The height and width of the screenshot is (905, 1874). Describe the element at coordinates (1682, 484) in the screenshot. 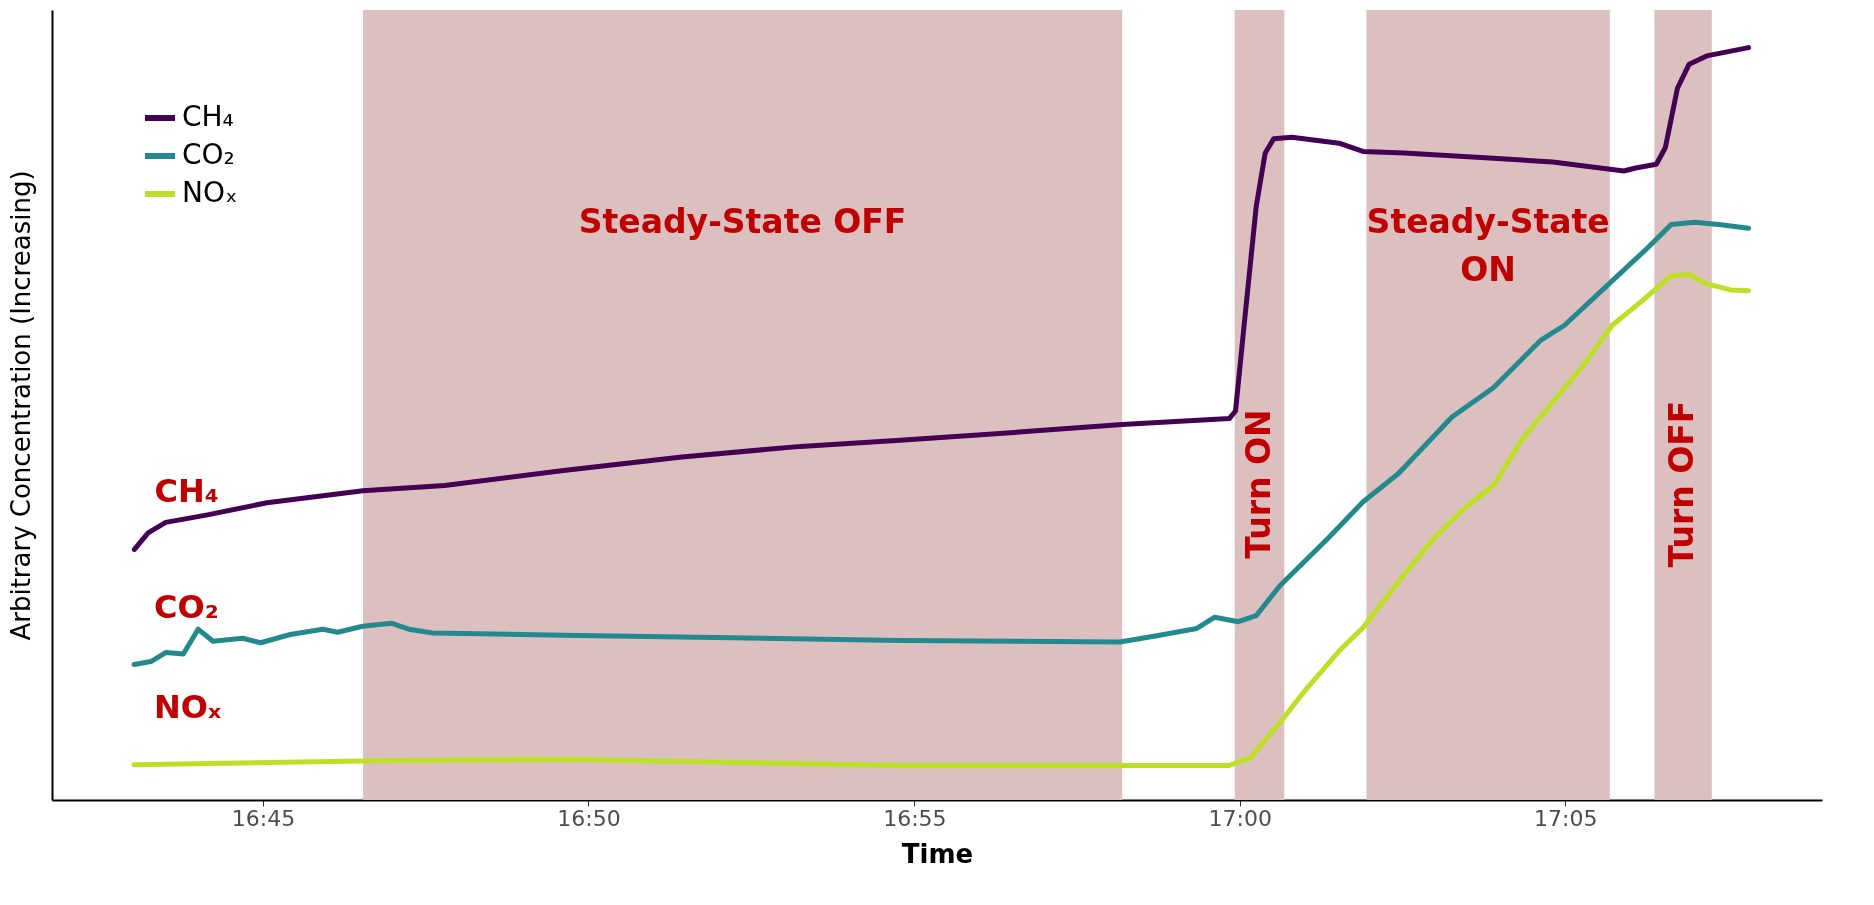

I see `band-label: Turn OFF` at that location.